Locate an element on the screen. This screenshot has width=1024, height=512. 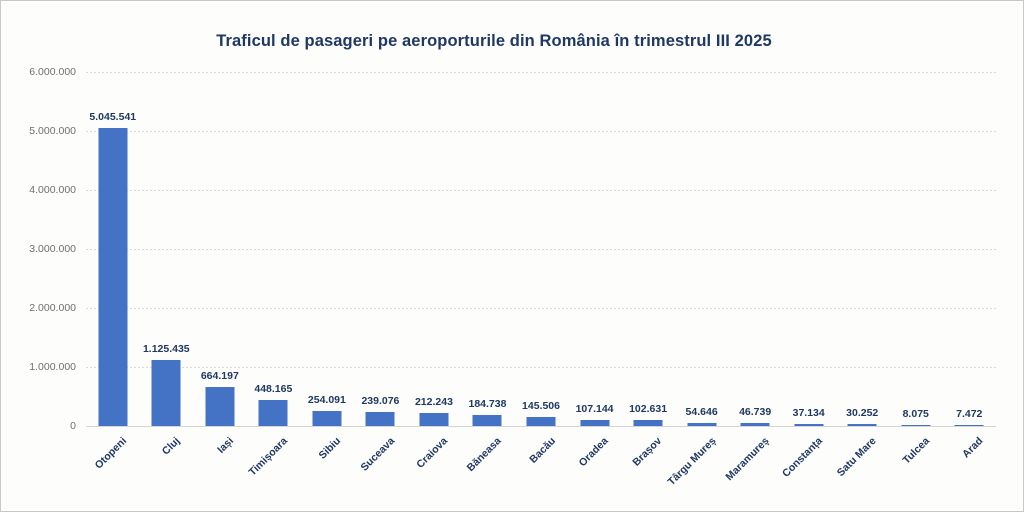
bar-group: 7.472 Arad is located at coordinates (970, 266).